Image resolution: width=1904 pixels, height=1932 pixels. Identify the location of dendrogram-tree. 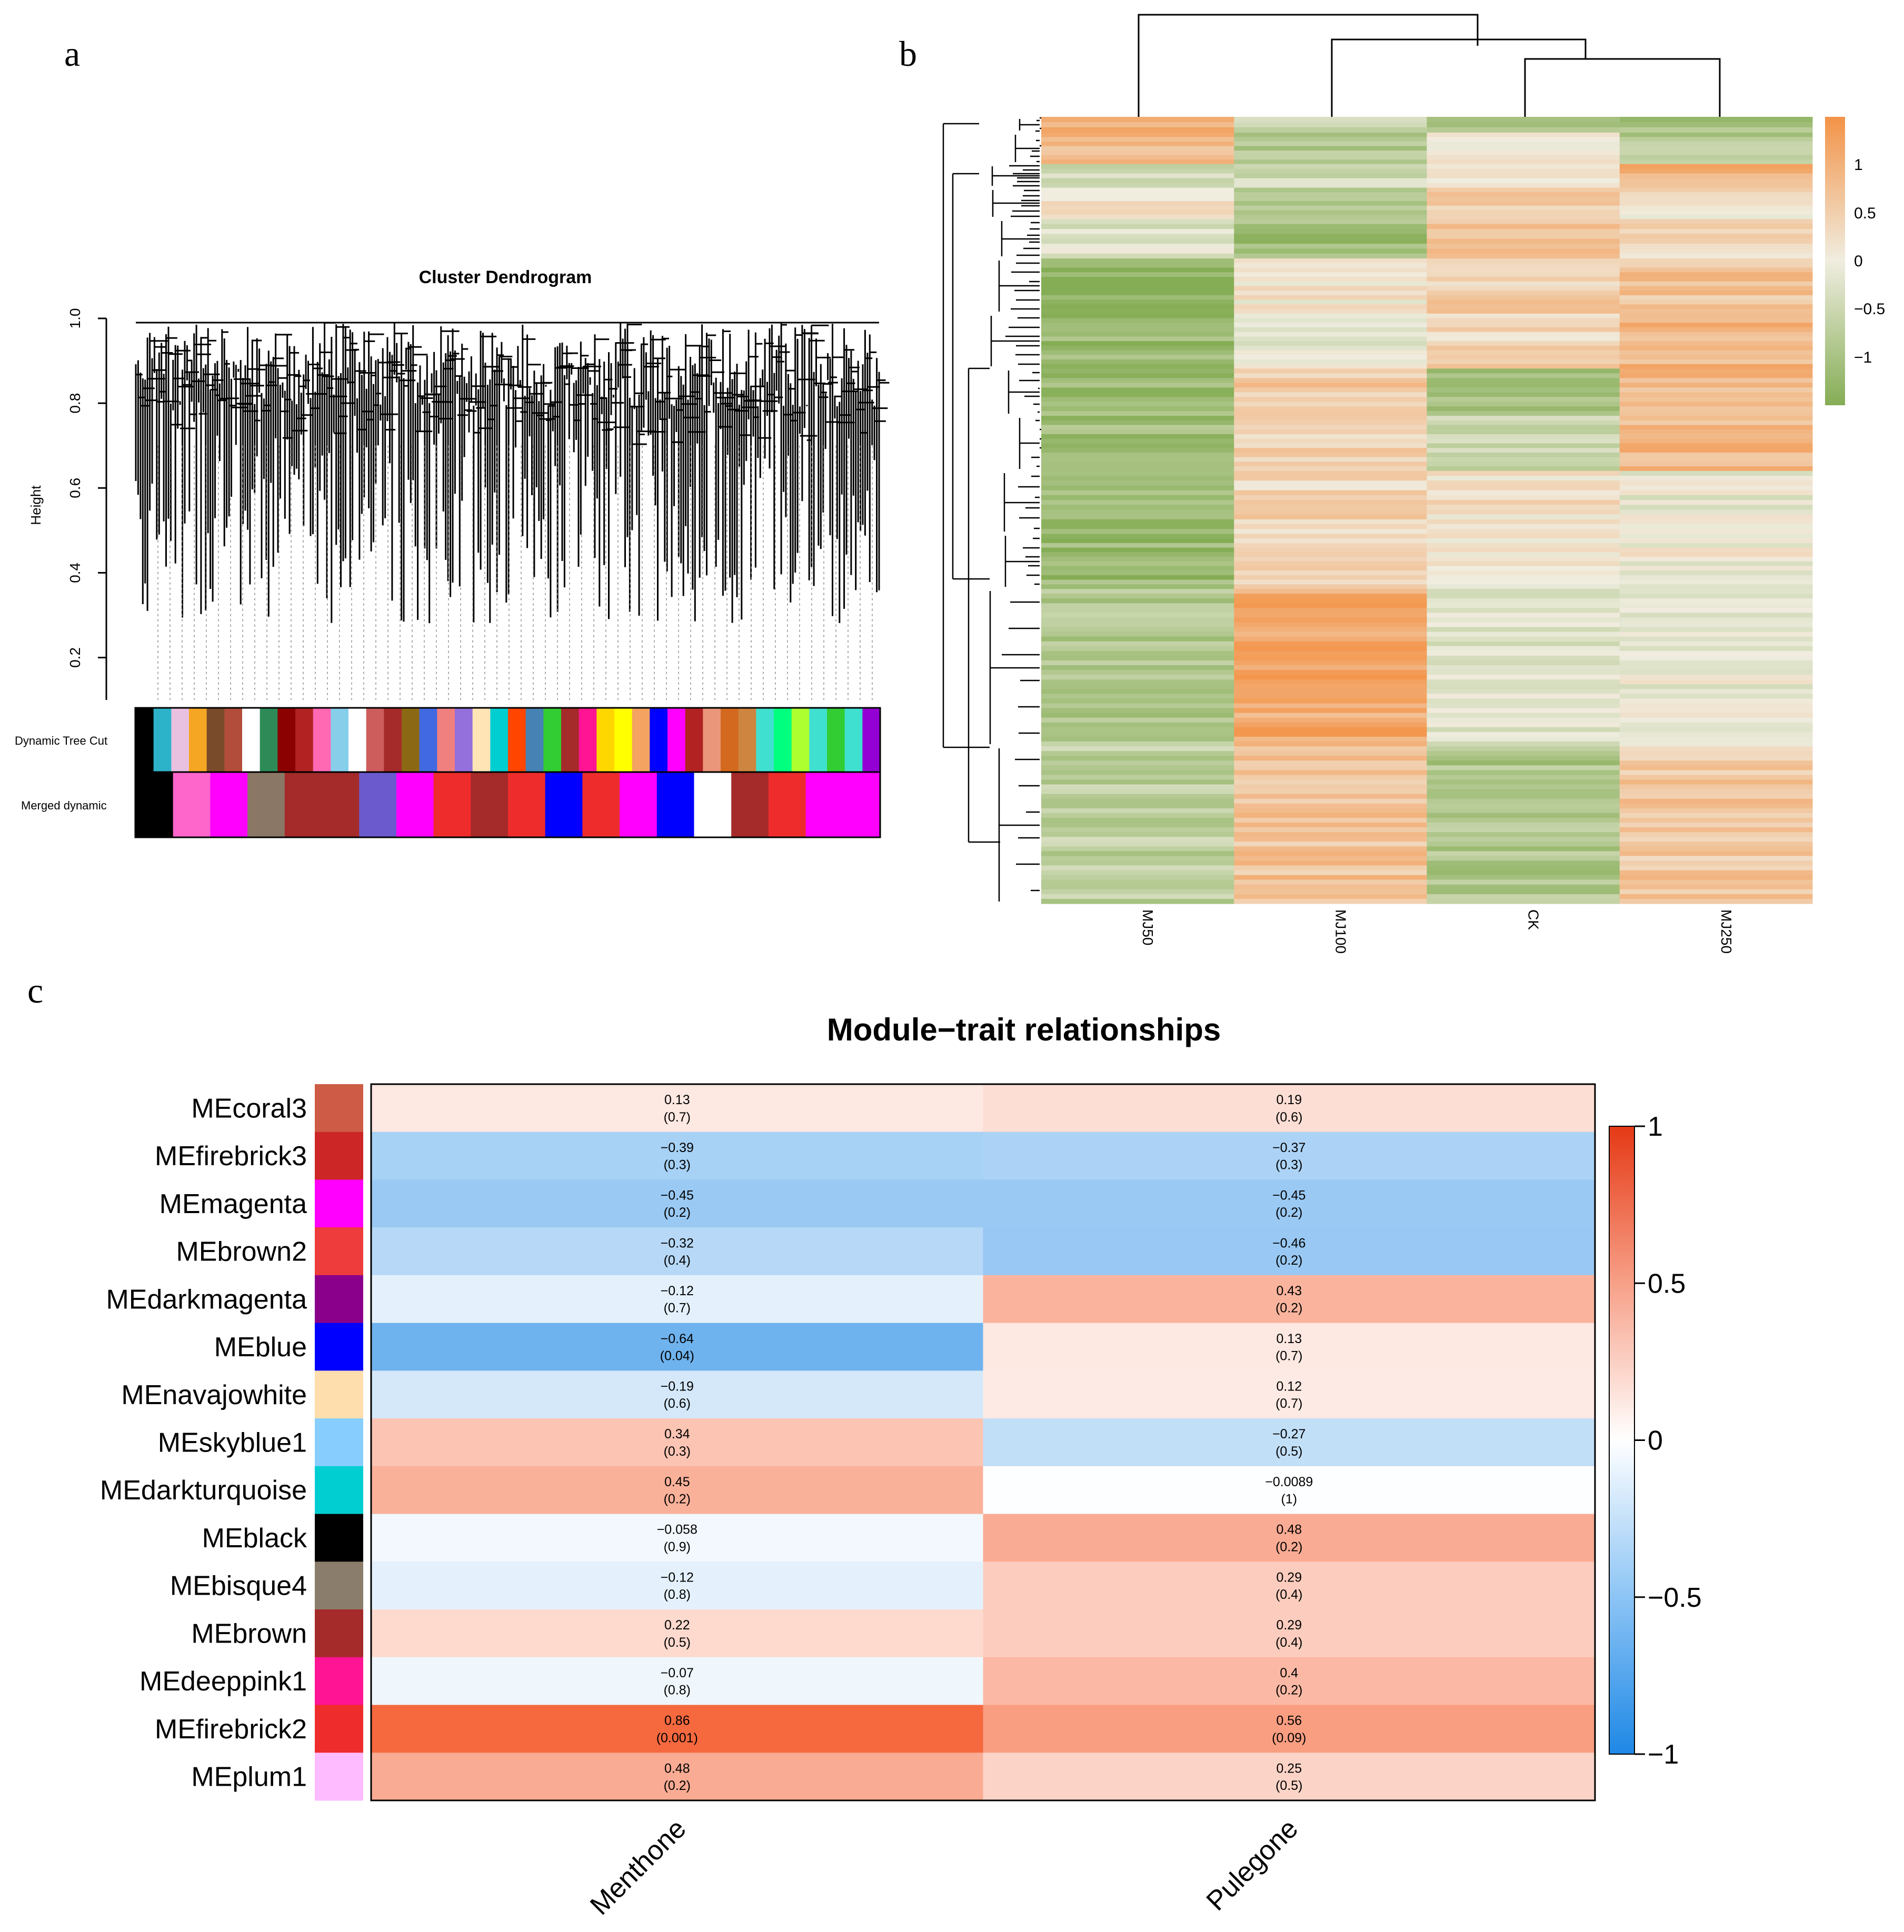
(512, 511).